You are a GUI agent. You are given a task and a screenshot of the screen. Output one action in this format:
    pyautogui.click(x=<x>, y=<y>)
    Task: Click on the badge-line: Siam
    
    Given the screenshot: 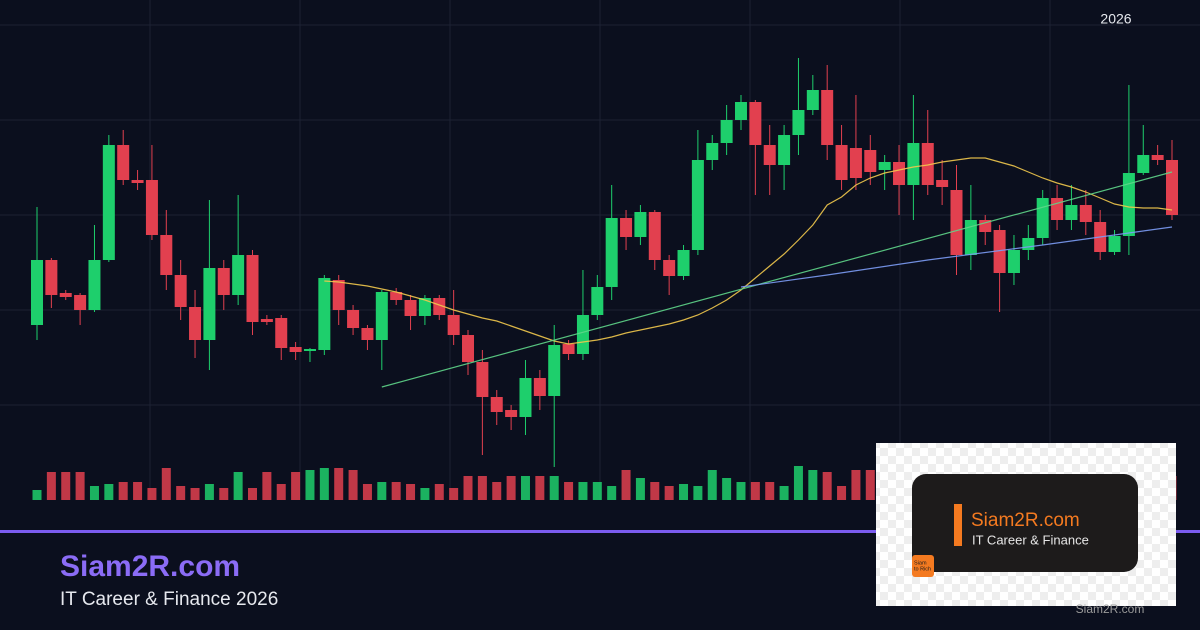 What is the action you would take?
    pyautogui.click(x=920, y=563)
    